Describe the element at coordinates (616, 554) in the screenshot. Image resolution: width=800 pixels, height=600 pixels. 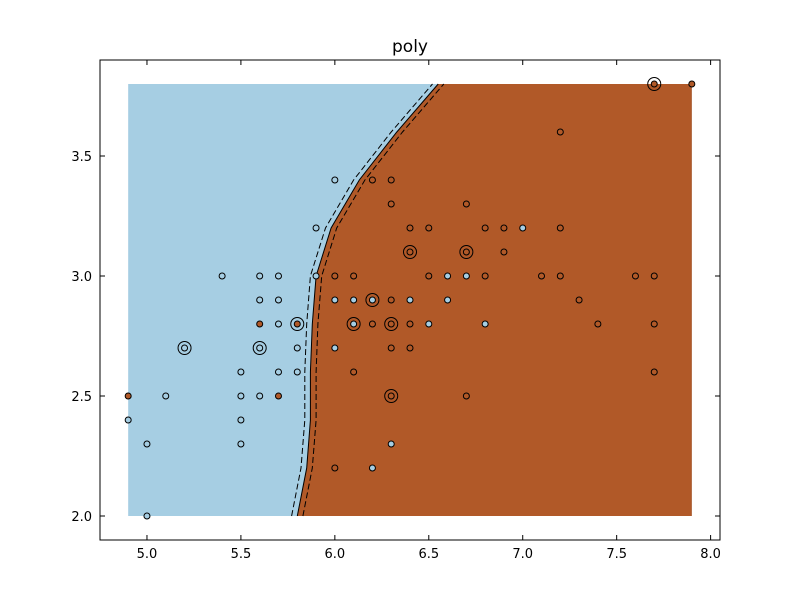
I see `x-tick-label: 7.5` at that location.